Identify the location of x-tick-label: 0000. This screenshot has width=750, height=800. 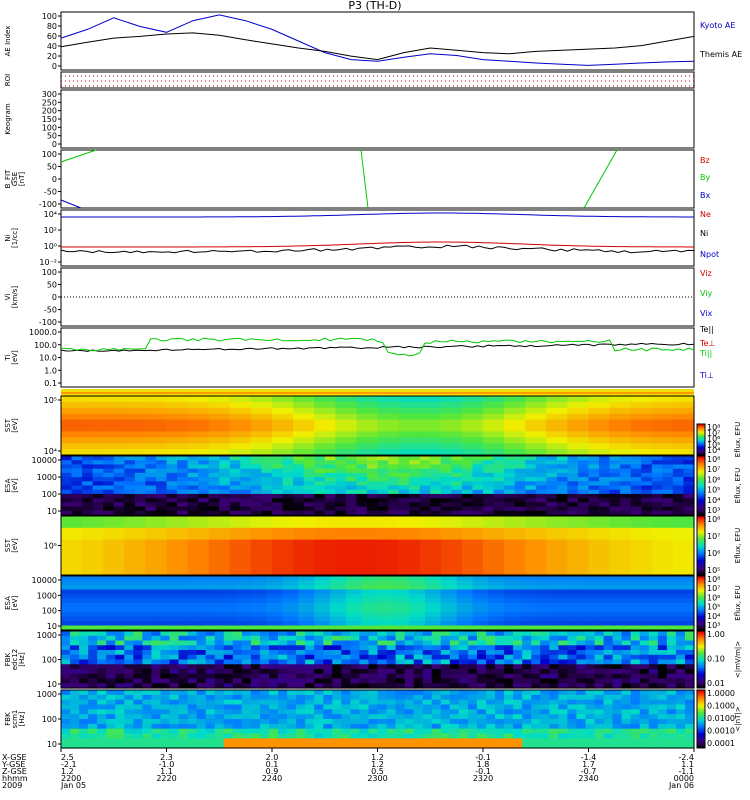
(684, 778).